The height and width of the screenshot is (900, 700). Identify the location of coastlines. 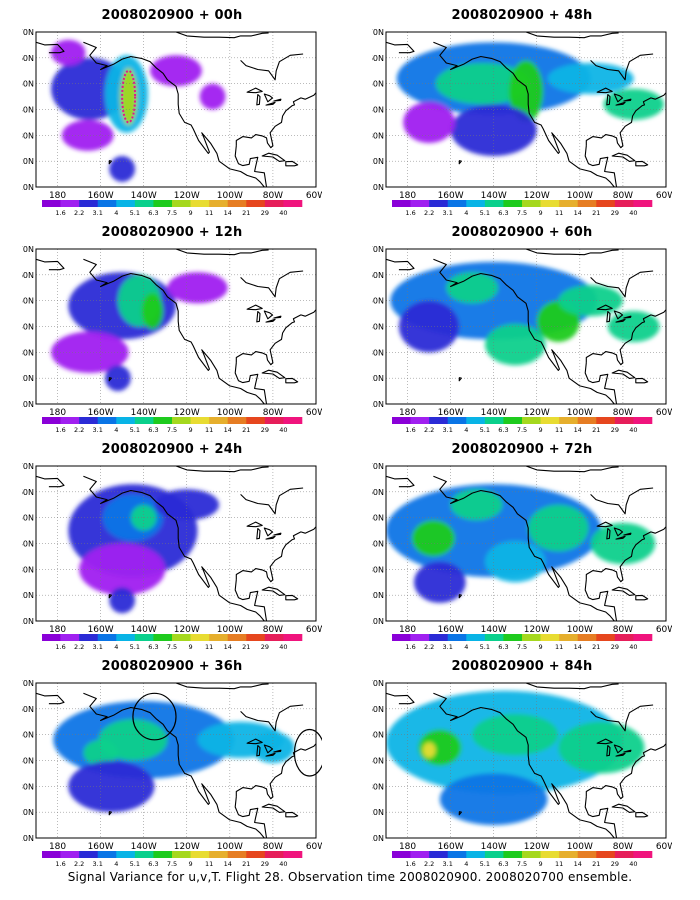
(176, 109).